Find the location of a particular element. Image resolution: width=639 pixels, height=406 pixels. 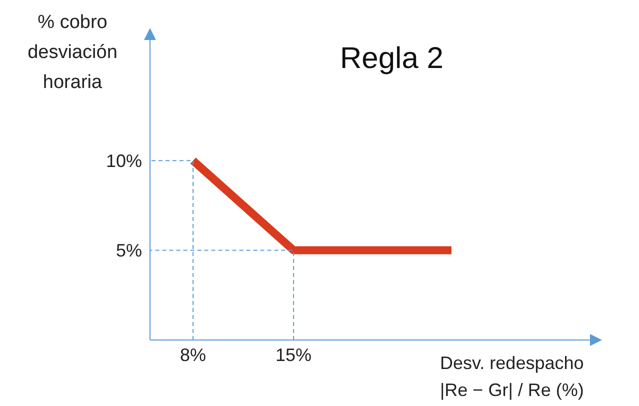

y-tick-label: 5% is located at coordinates (129, 250).